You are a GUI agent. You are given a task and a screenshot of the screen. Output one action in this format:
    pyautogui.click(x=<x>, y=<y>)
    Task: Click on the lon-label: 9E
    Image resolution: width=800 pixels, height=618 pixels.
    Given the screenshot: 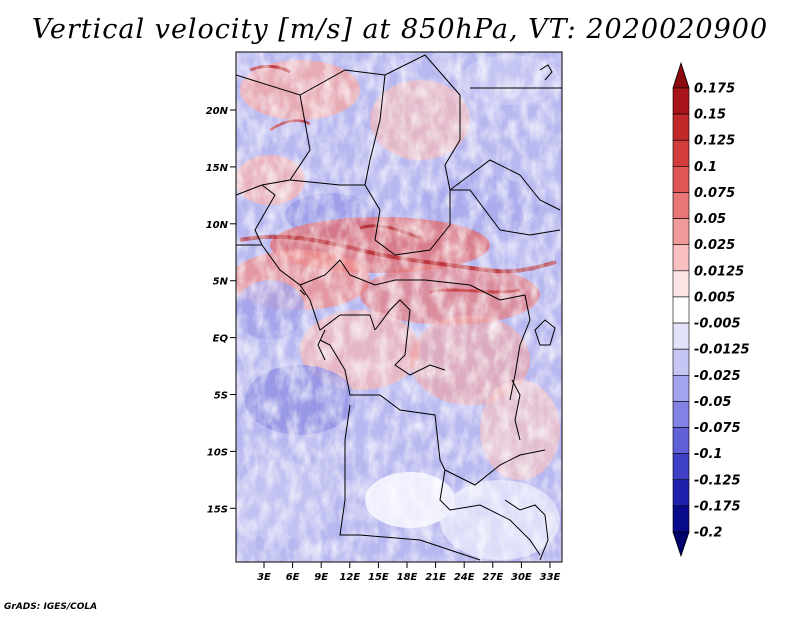 What is the action you would take?
    pyautogui.click(x=321, y=577)
    